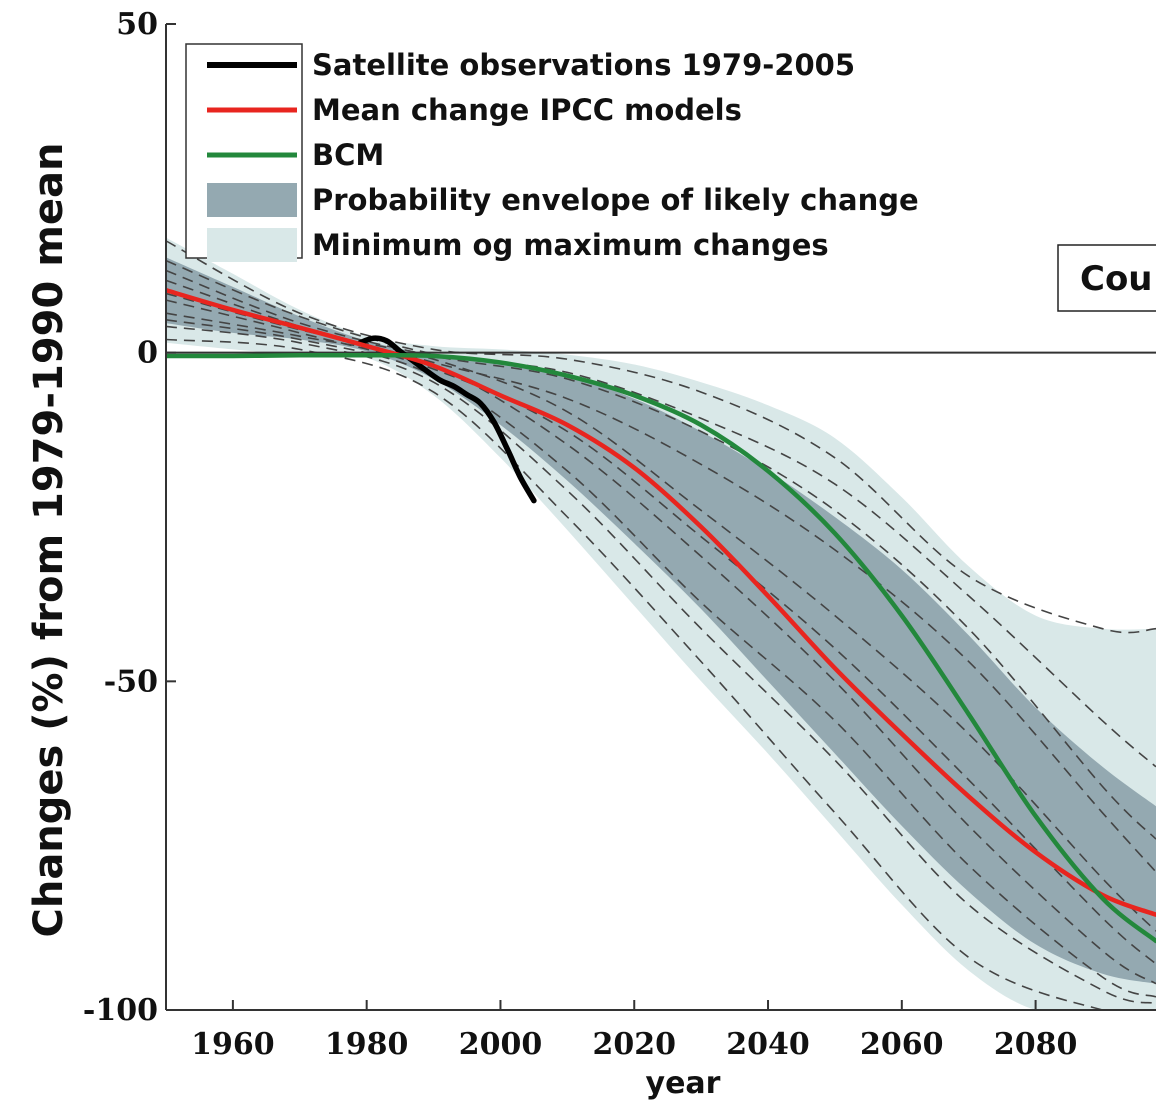 This screenshot has height=1110, width=1156. I want to click on series-satellite, so click(447, 419).